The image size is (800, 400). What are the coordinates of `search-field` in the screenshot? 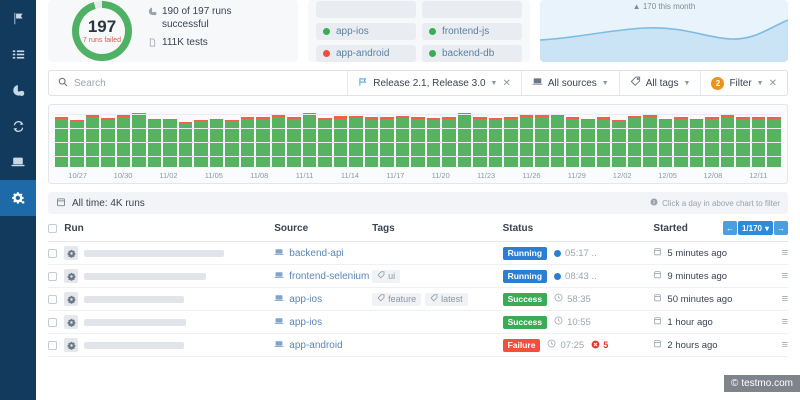 It's located at (198, 83).